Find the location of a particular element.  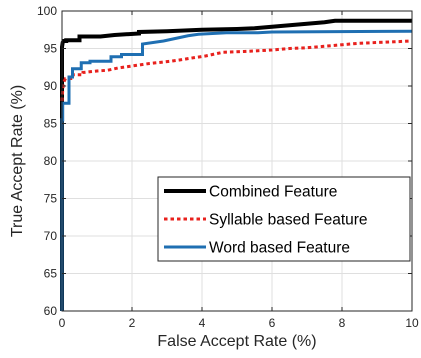

y-tick-label-6: 90 is located at coordinates (51, 86).